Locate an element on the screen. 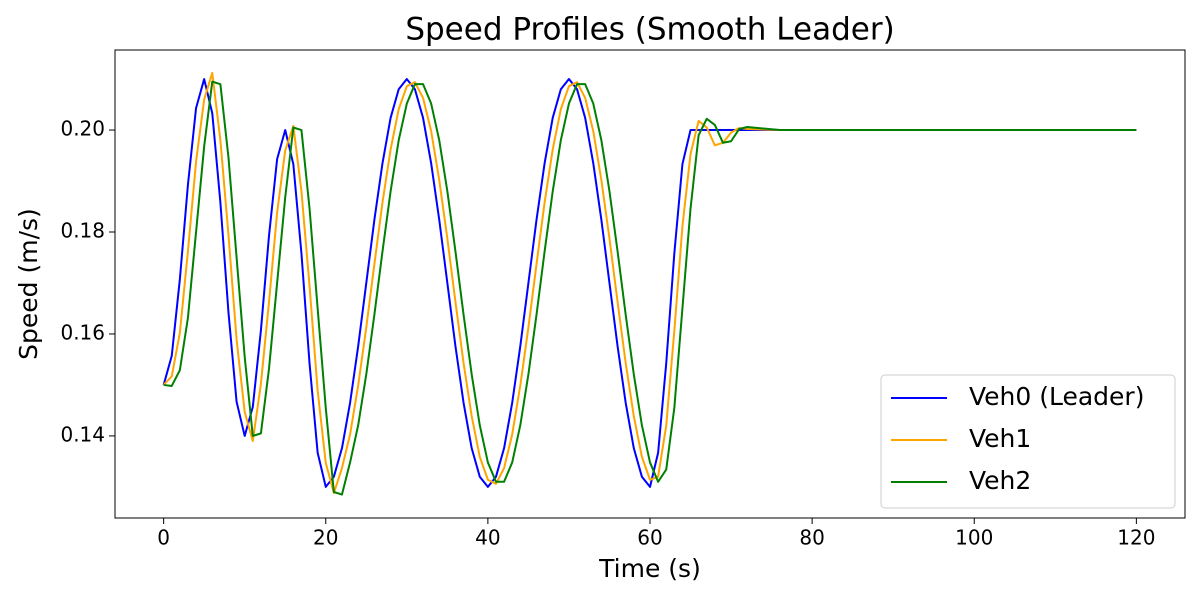  x-tick-label: 20 is located at coordinates (325, 538).